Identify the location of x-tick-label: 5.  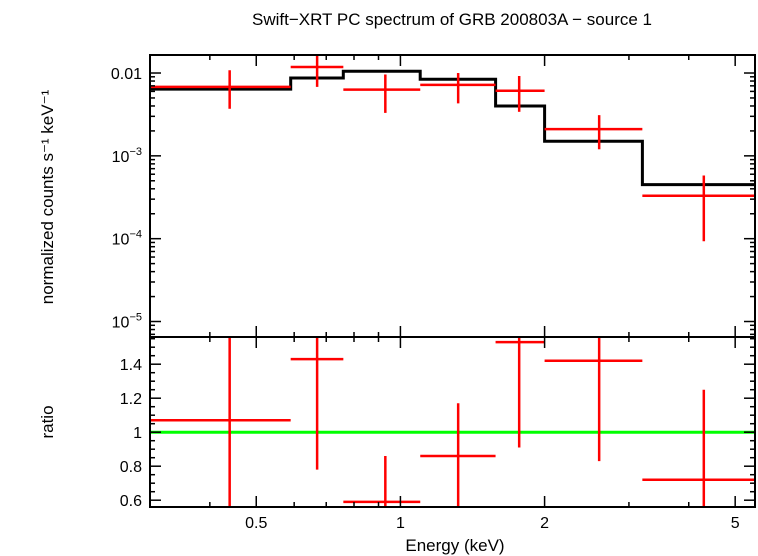
(735, 523).